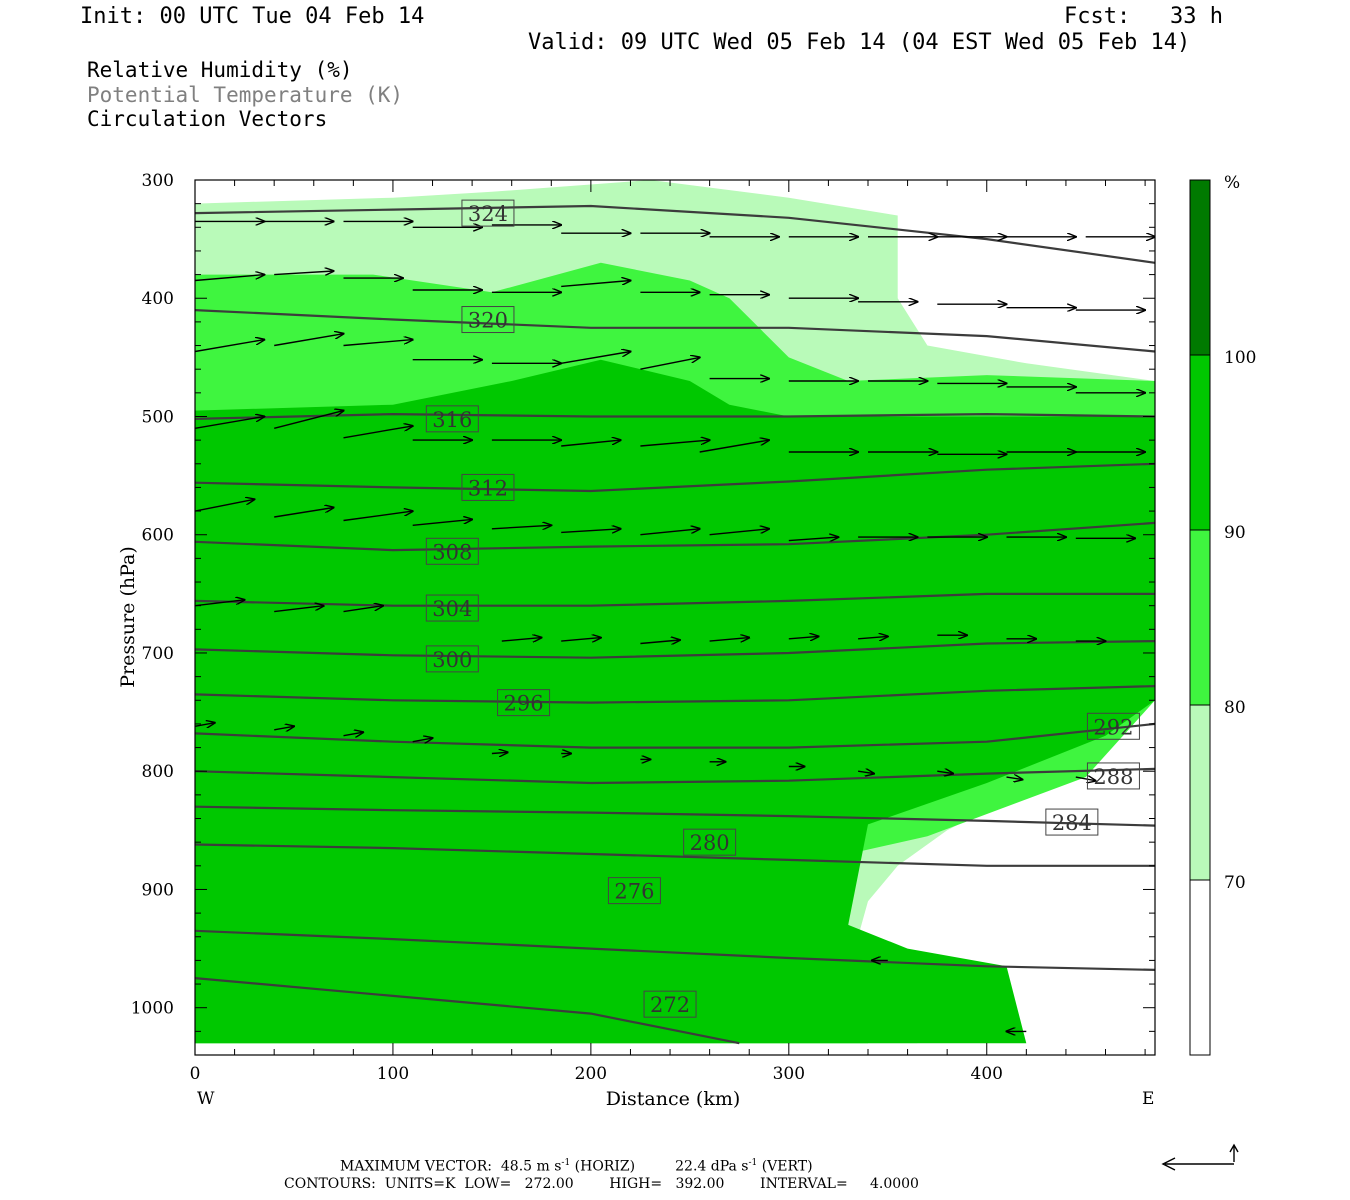 The width and height of the screenshot is (1350, 1200). What do you see at coordinates (158, 417) in the screenshot?
I see `y-tick-label: 500` at bounding box center [158, 417].